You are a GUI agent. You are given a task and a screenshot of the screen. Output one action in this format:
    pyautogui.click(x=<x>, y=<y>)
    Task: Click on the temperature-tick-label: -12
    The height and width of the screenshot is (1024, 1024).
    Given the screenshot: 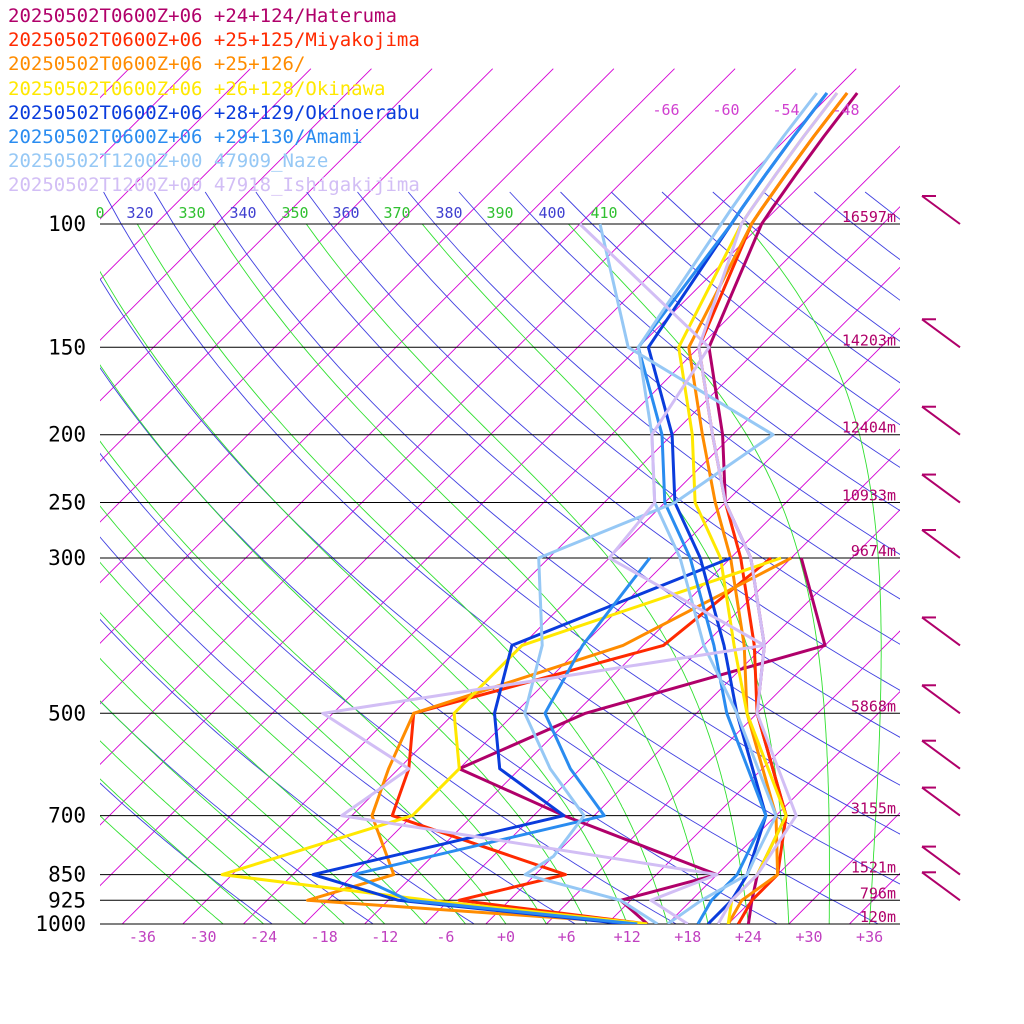 What is the action you would take?
    pyautogui.click(x=384, y=937)
    